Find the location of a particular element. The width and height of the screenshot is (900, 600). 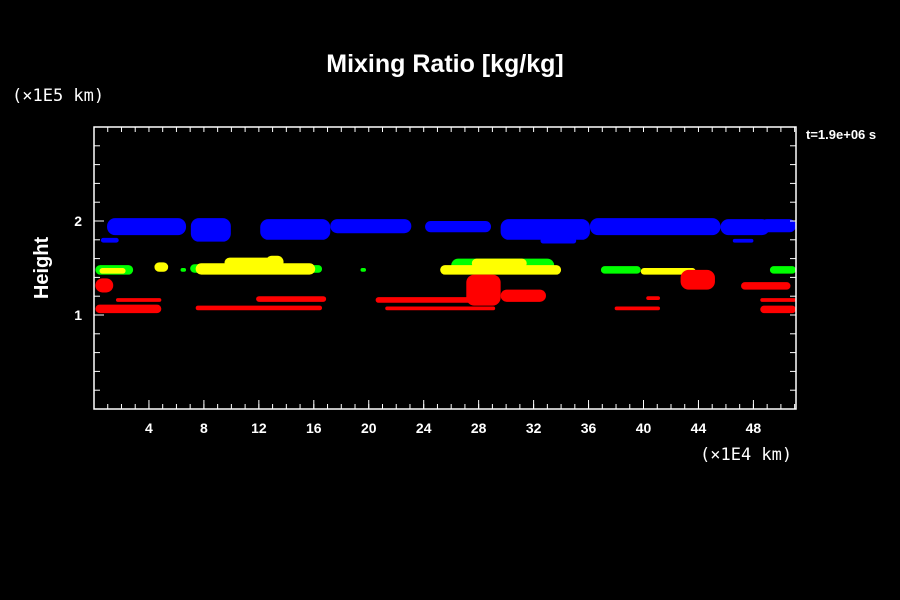

x-tick-label: 40 is located at coordinates (644, 428).